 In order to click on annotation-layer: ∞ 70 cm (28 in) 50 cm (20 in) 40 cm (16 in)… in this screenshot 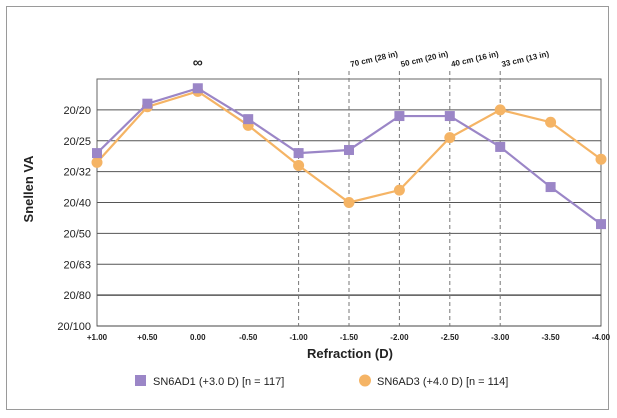, I will do `click(371, 59)`.